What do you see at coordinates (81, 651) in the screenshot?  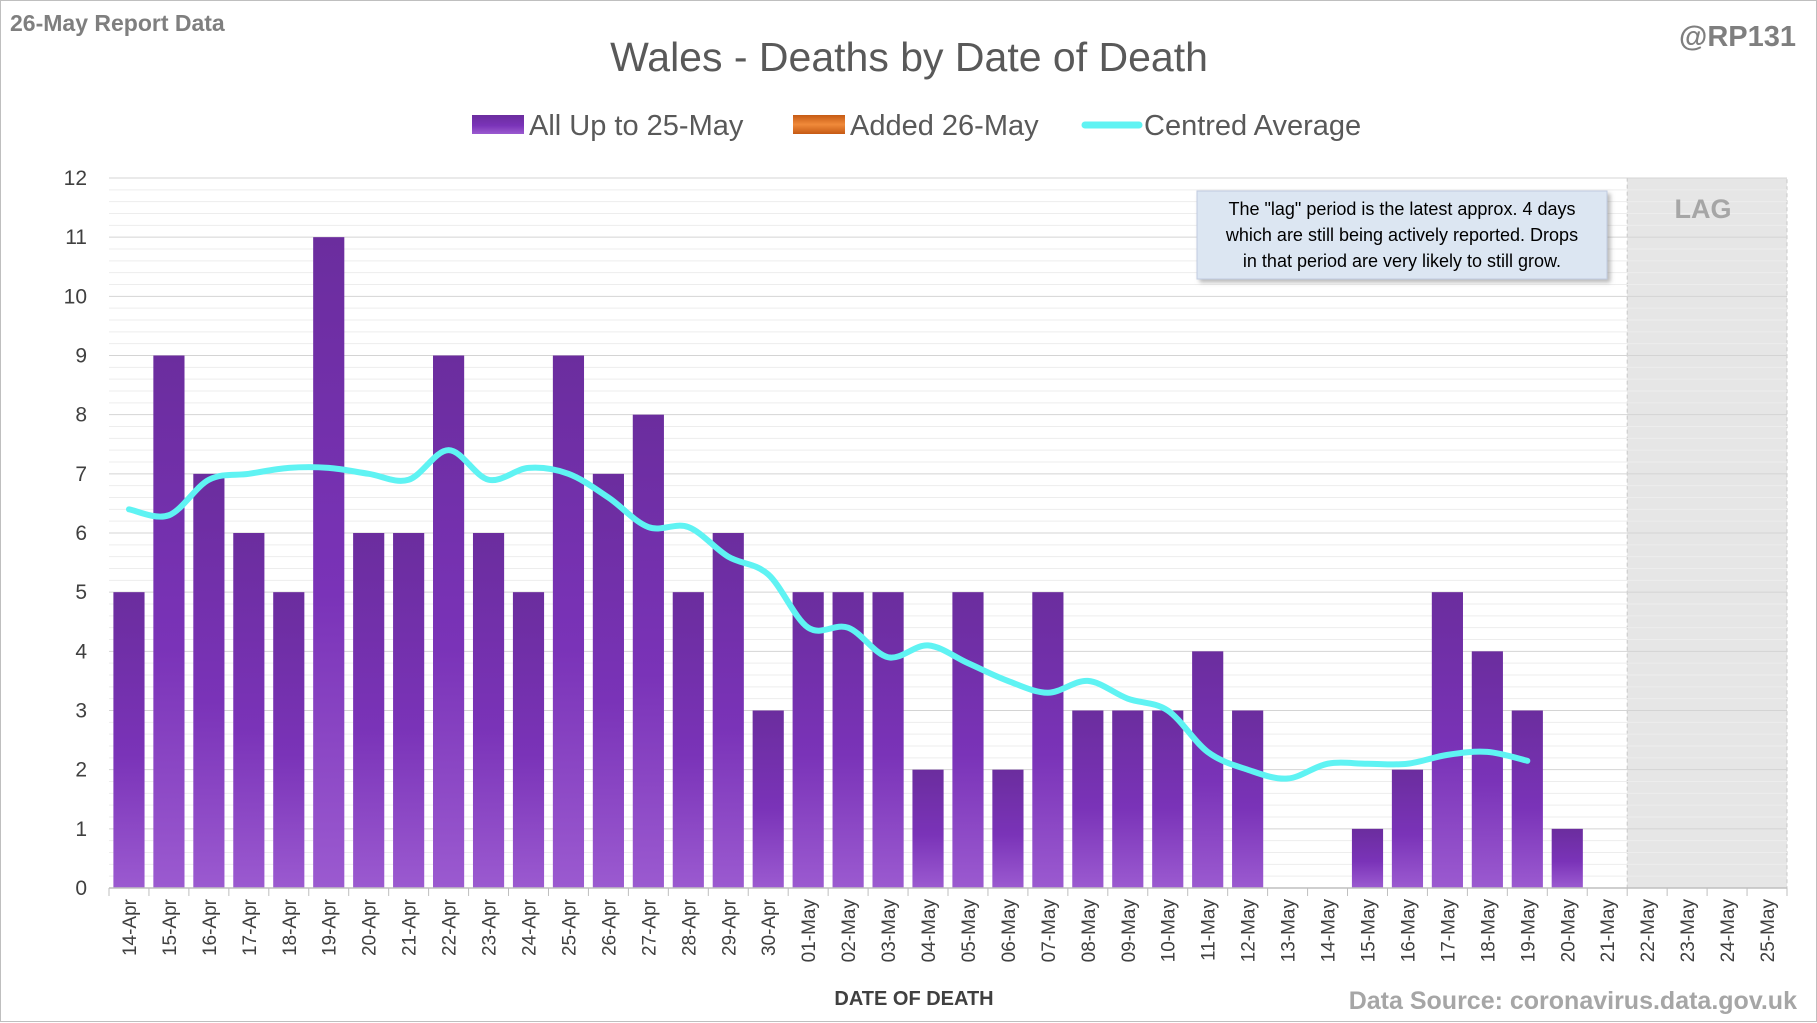 I see `y-tick-label: 4` at bounding box center [81, 651].